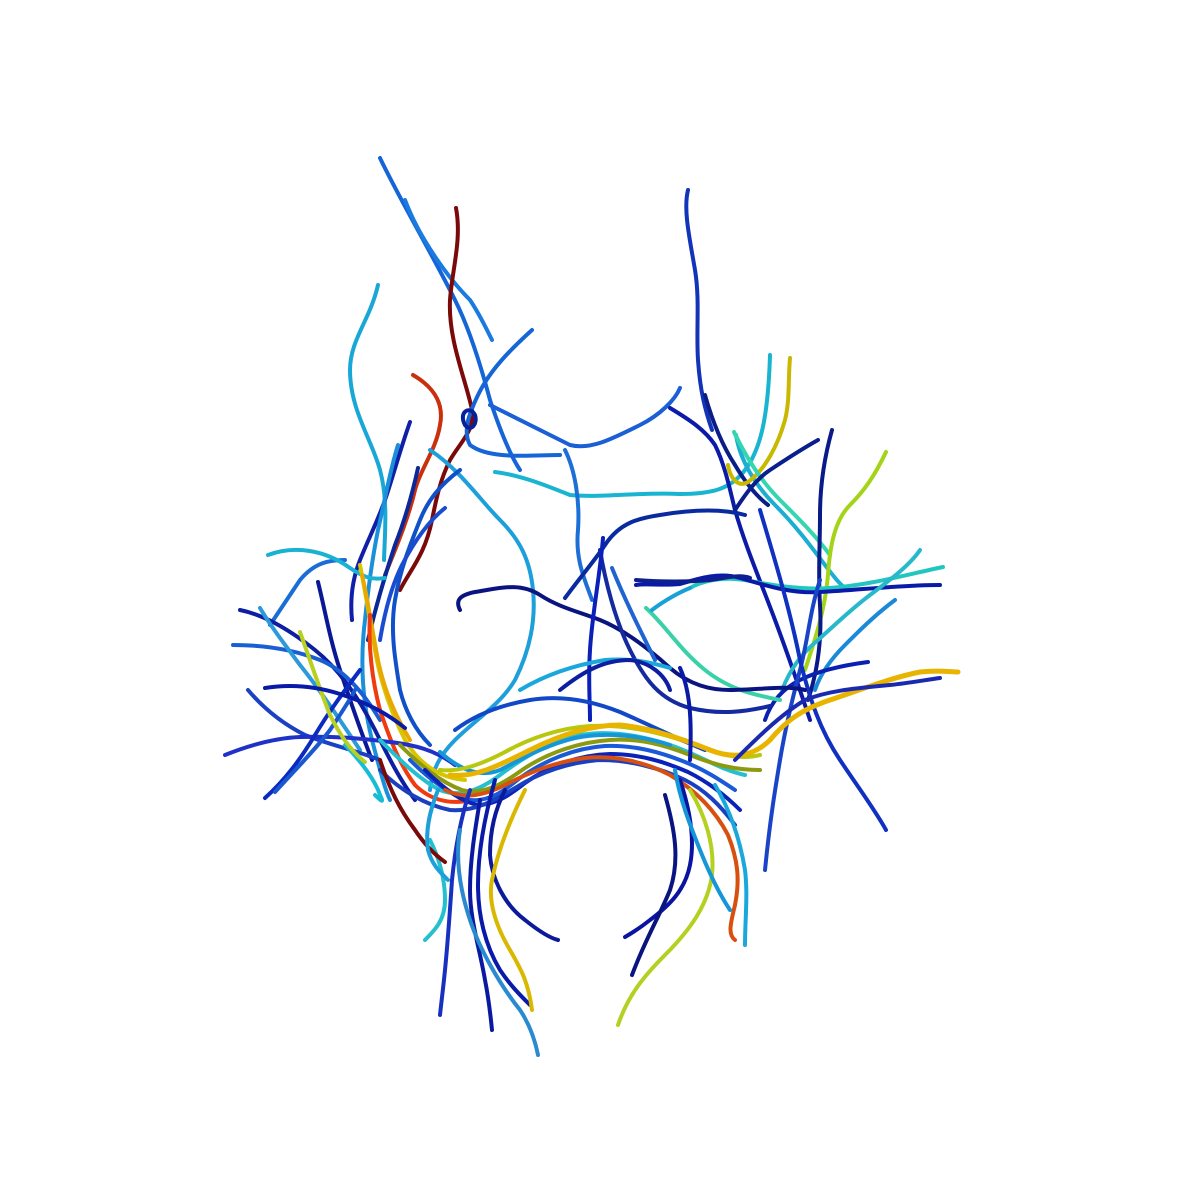 The height and width of the screenshot is (1200, 1200). Describe the element at coordinates (436, 399) in the screenshot. I see `fiber-f03` at that location.